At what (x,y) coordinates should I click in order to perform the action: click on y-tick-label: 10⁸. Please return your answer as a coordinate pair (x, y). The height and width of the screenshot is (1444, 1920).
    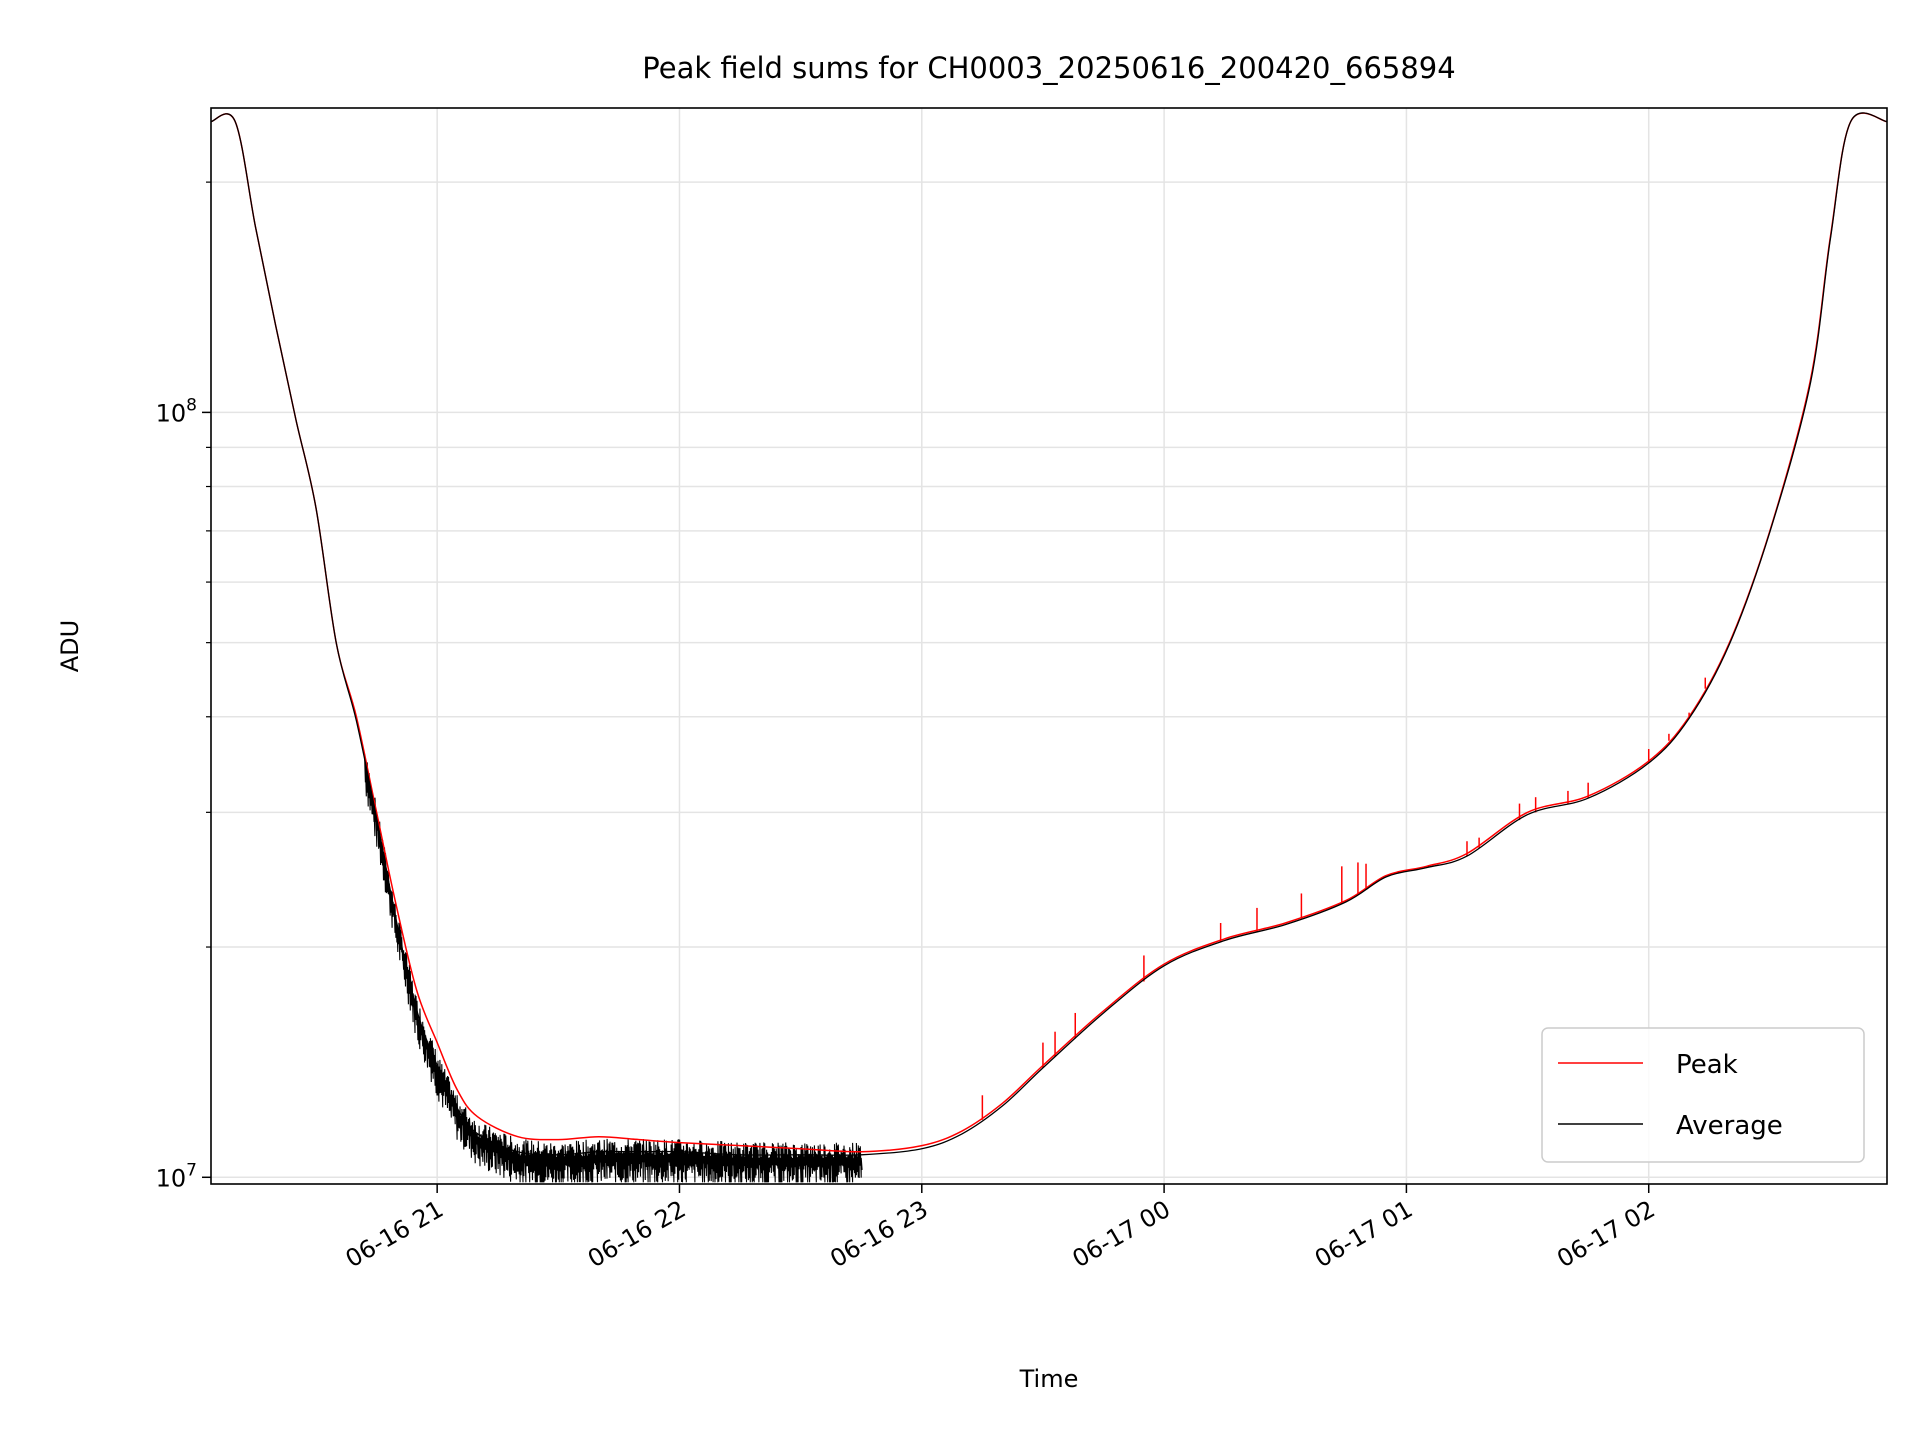
    Looking at the image, I should click on (176, 411).